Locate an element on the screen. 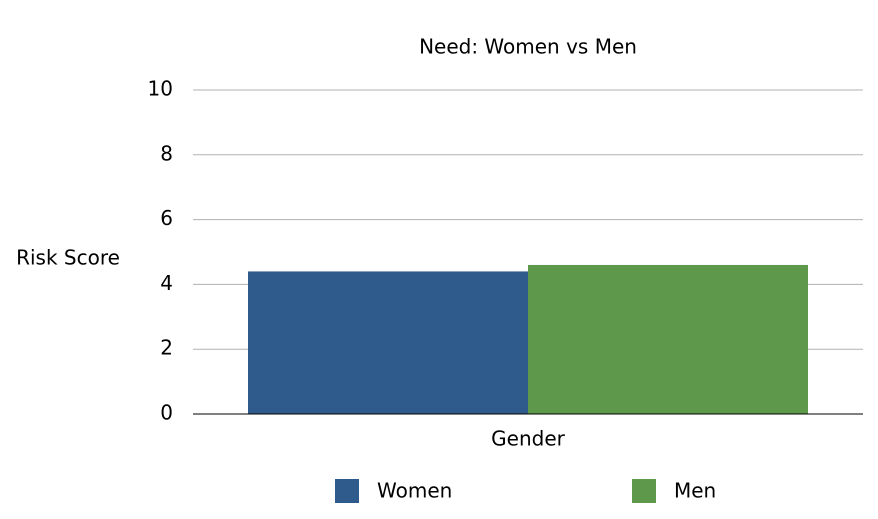 This screenshot has width=878, height=519. chart-title: Need: Women vs Men is located at coordinates (528, 47).